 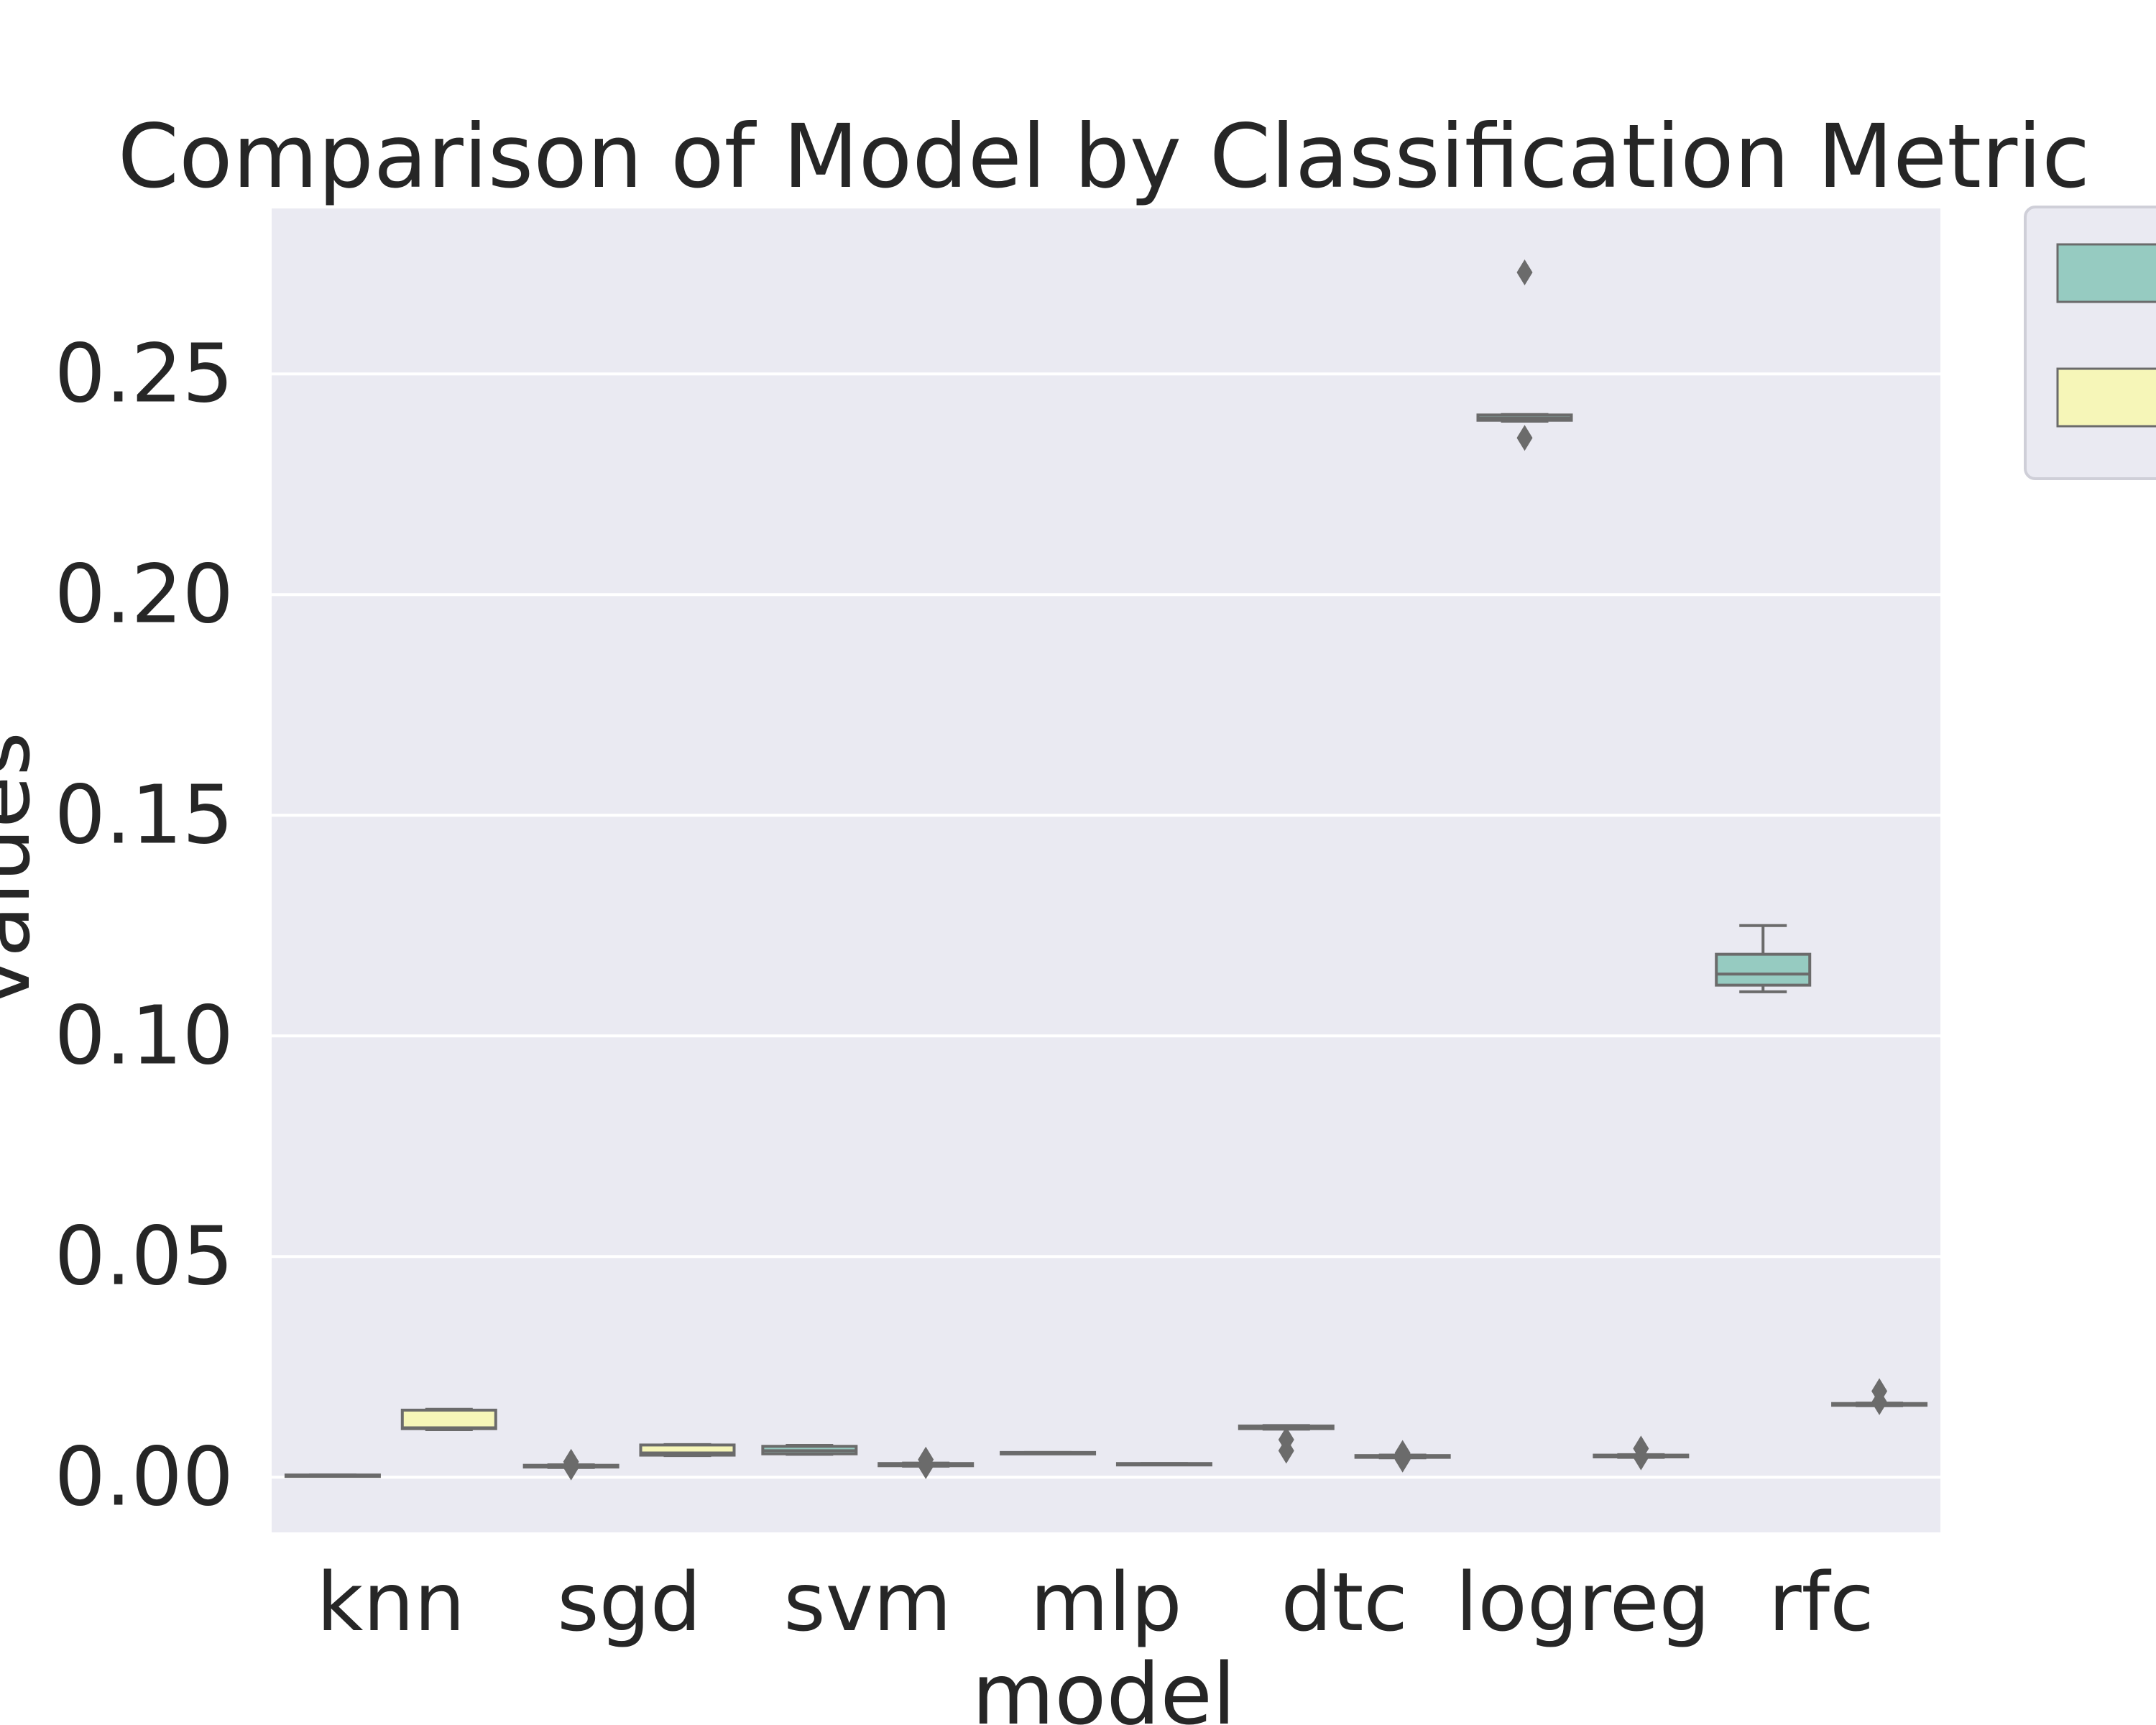 I want to click on y-tick-label: 0.20, so click(x=144, y=594).